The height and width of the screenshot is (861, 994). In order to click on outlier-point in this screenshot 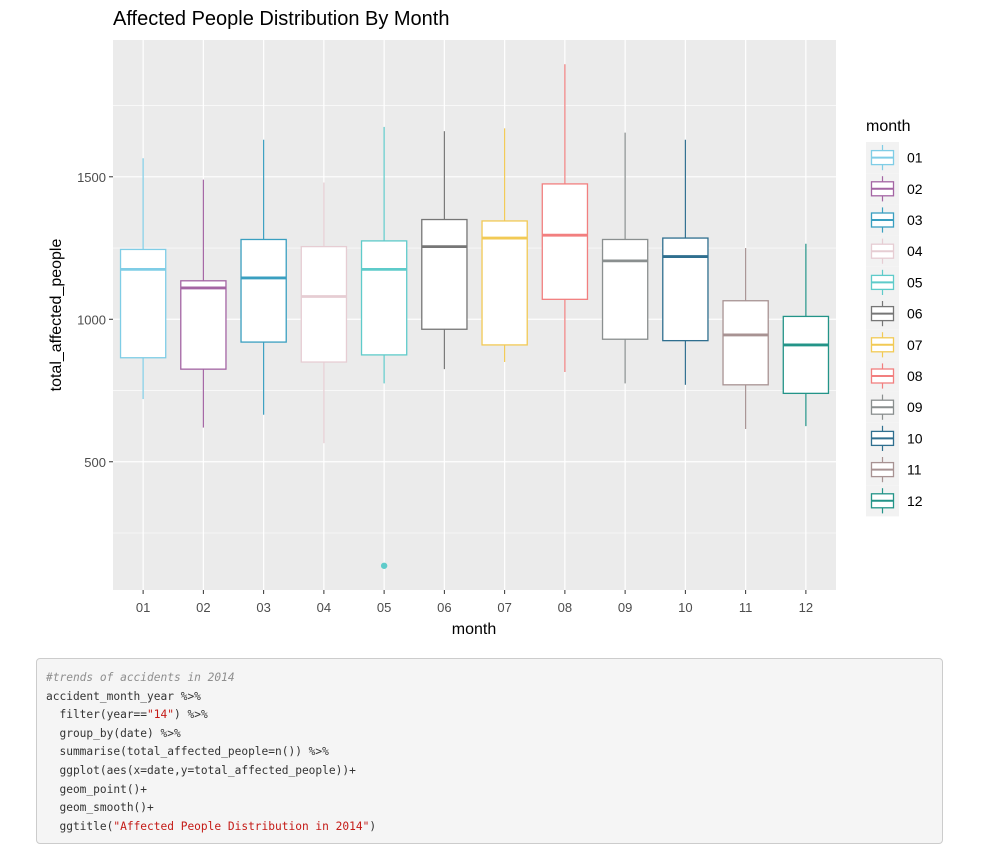, I will do `click(384, 565)`.